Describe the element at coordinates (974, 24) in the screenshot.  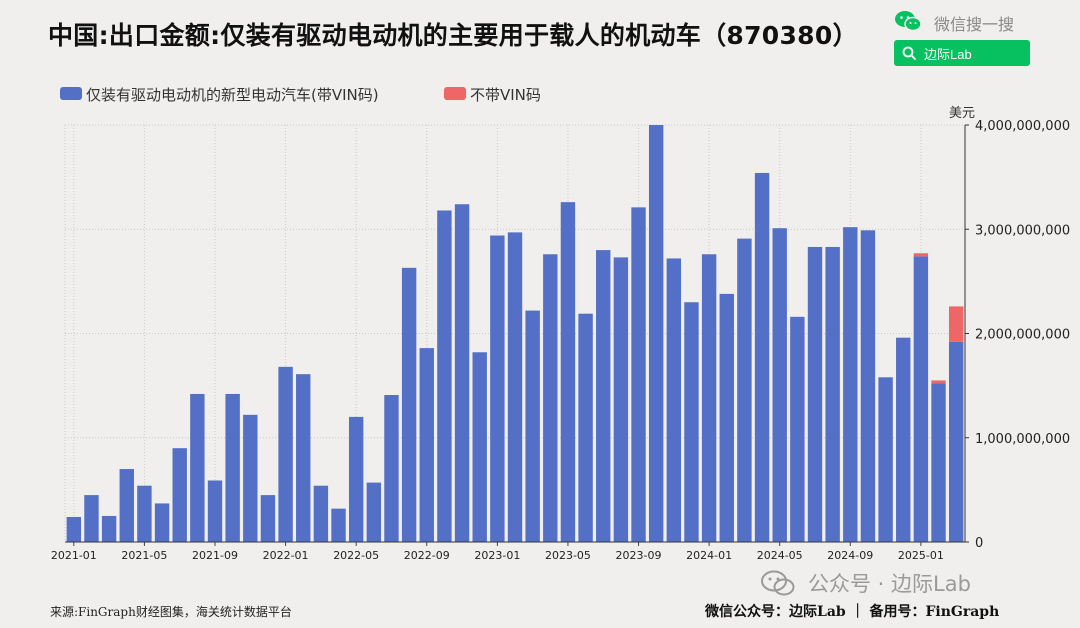
I see `wechat-search-text: 微信搜一搜` at that location.